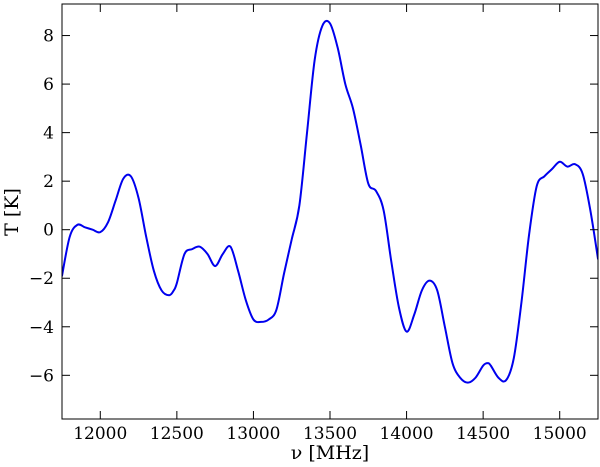 Image resolution: width=600 pixels, height=467 pixels. Describe the element at coordinates (177, 434) in the screenshot. I see `x-tick-label-1: 12500` at that location.